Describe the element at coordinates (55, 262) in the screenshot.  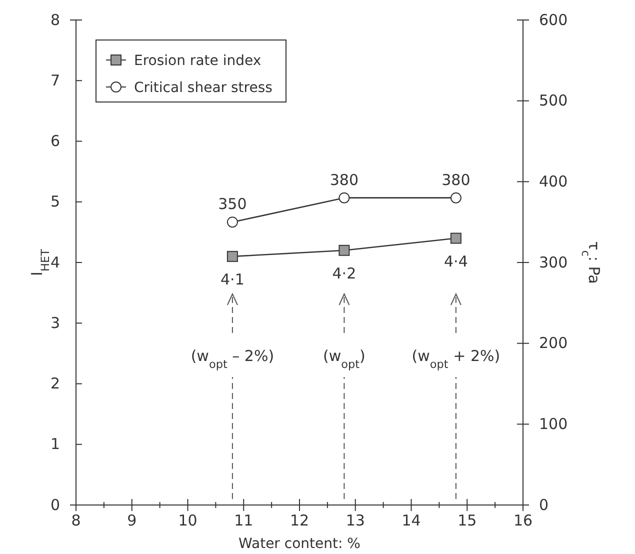
I see `y-tick-label: 4` at that location.